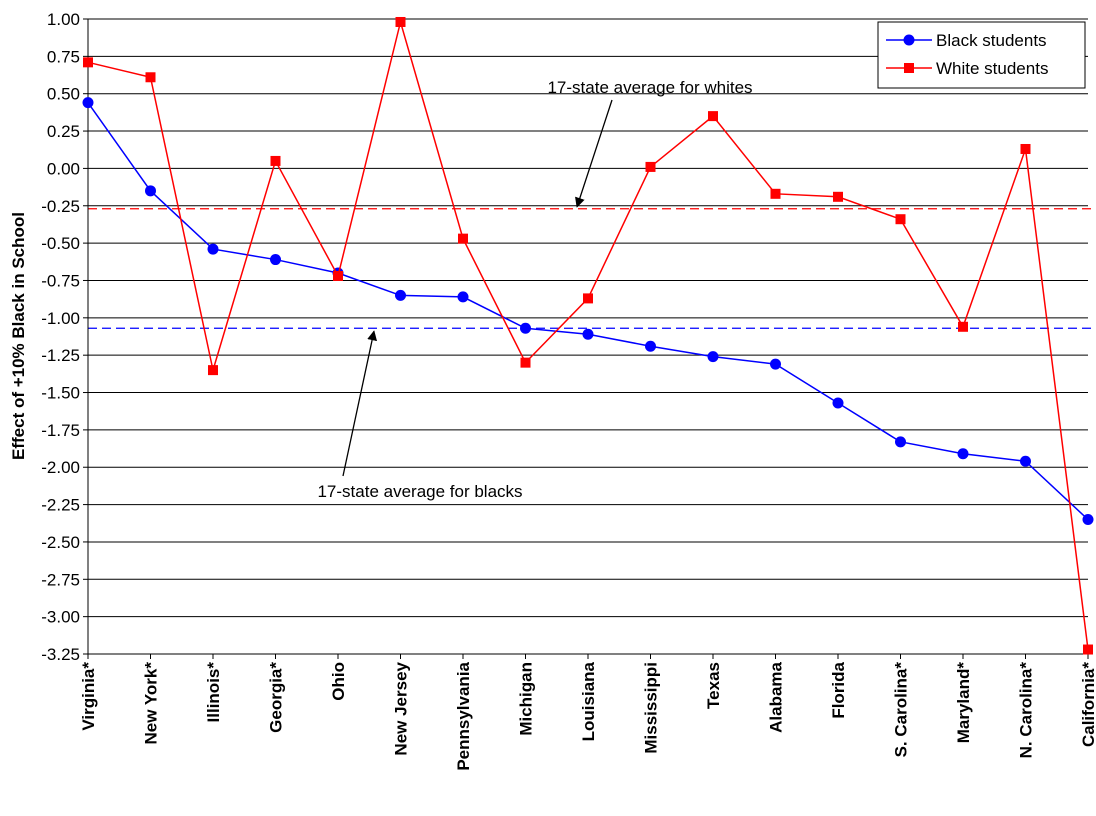  I want to click on y-tick-label: 0.75, so click(63, 56).